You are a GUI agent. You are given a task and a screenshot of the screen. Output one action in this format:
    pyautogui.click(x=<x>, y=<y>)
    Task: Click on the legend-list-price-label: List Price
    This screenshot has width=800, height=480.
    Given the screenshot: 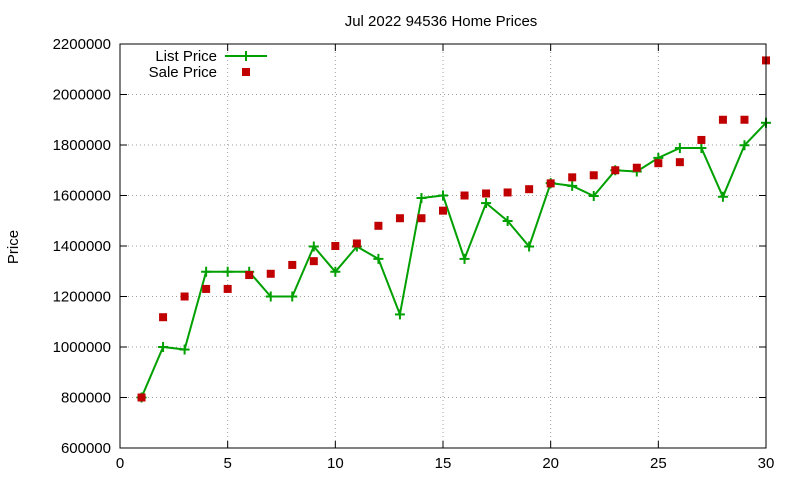 What is the action you would take?
    pyautogui.click(x=186, y=56)
    